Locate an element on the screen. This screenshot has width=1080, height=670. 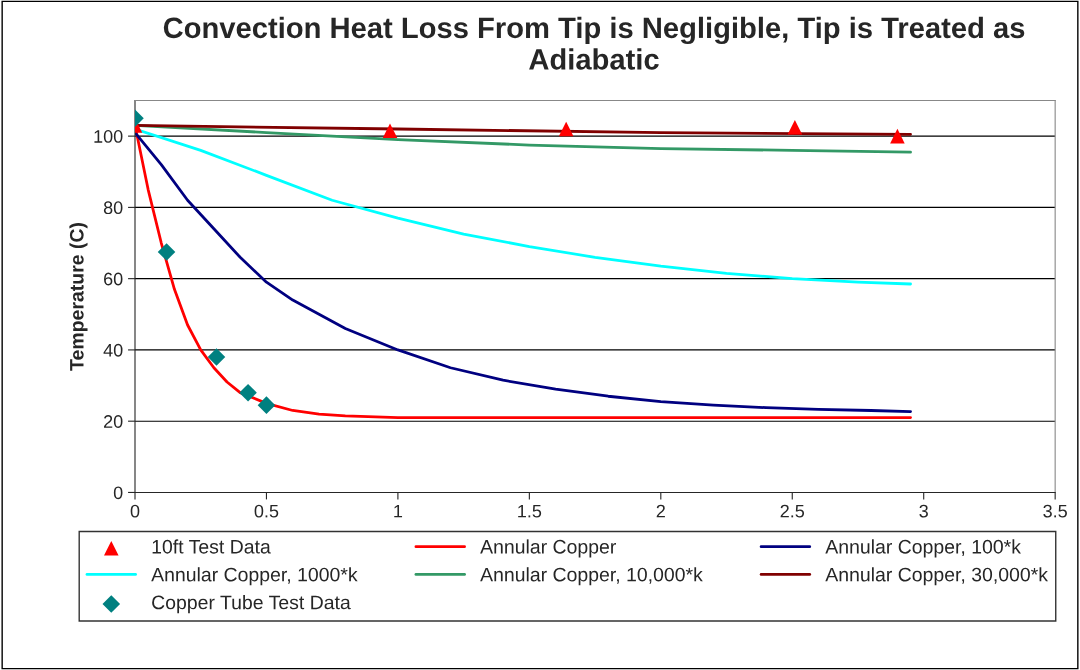
y-axis-title: Temperature (C) is located at coordinates (78, 297).